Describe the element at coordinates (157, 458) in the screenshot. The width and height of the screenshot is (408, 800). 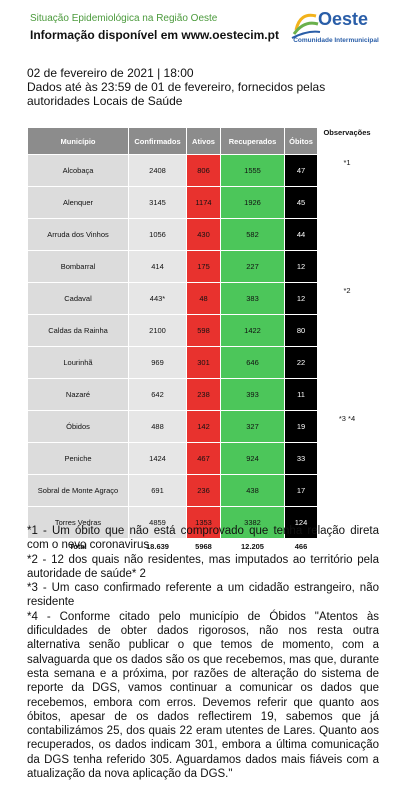
I see `table-cell: 1424` at that location.